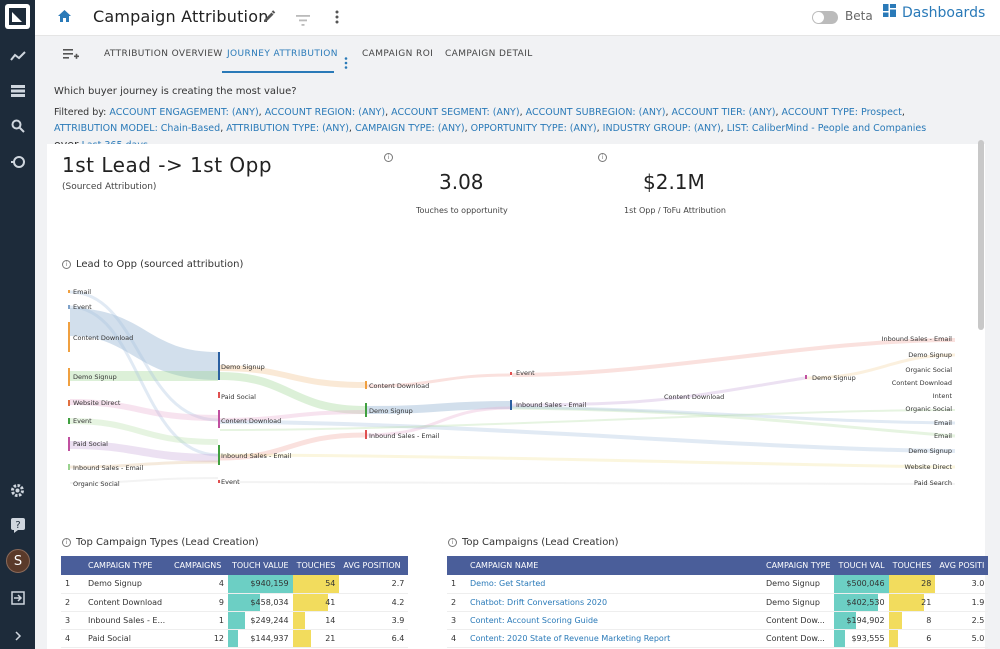 The image size is (1000, 649). I want to click on campaign-type-cell: Content Download, so click(127, 602).